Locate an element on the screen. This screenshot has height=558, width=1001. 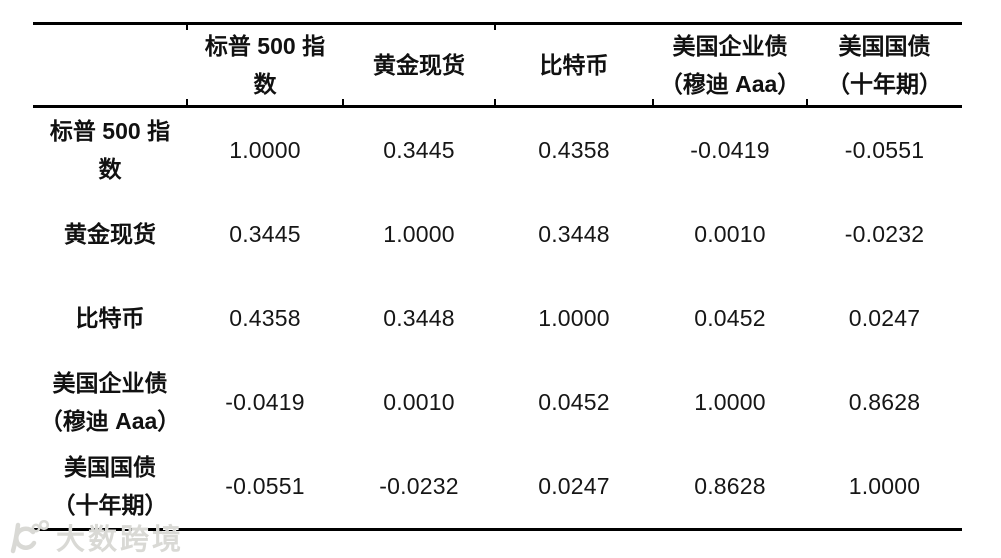
row-label: 标普 500 指 数 is located at coordinates (110, 150).